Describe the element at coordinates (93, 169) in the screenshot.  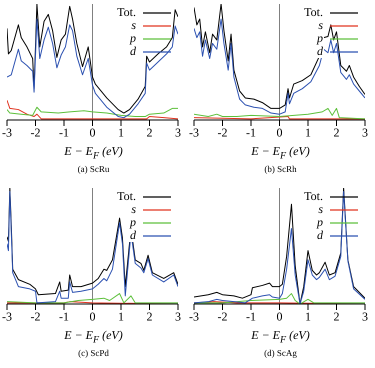
I see `text: (a) ScRu` at that location.